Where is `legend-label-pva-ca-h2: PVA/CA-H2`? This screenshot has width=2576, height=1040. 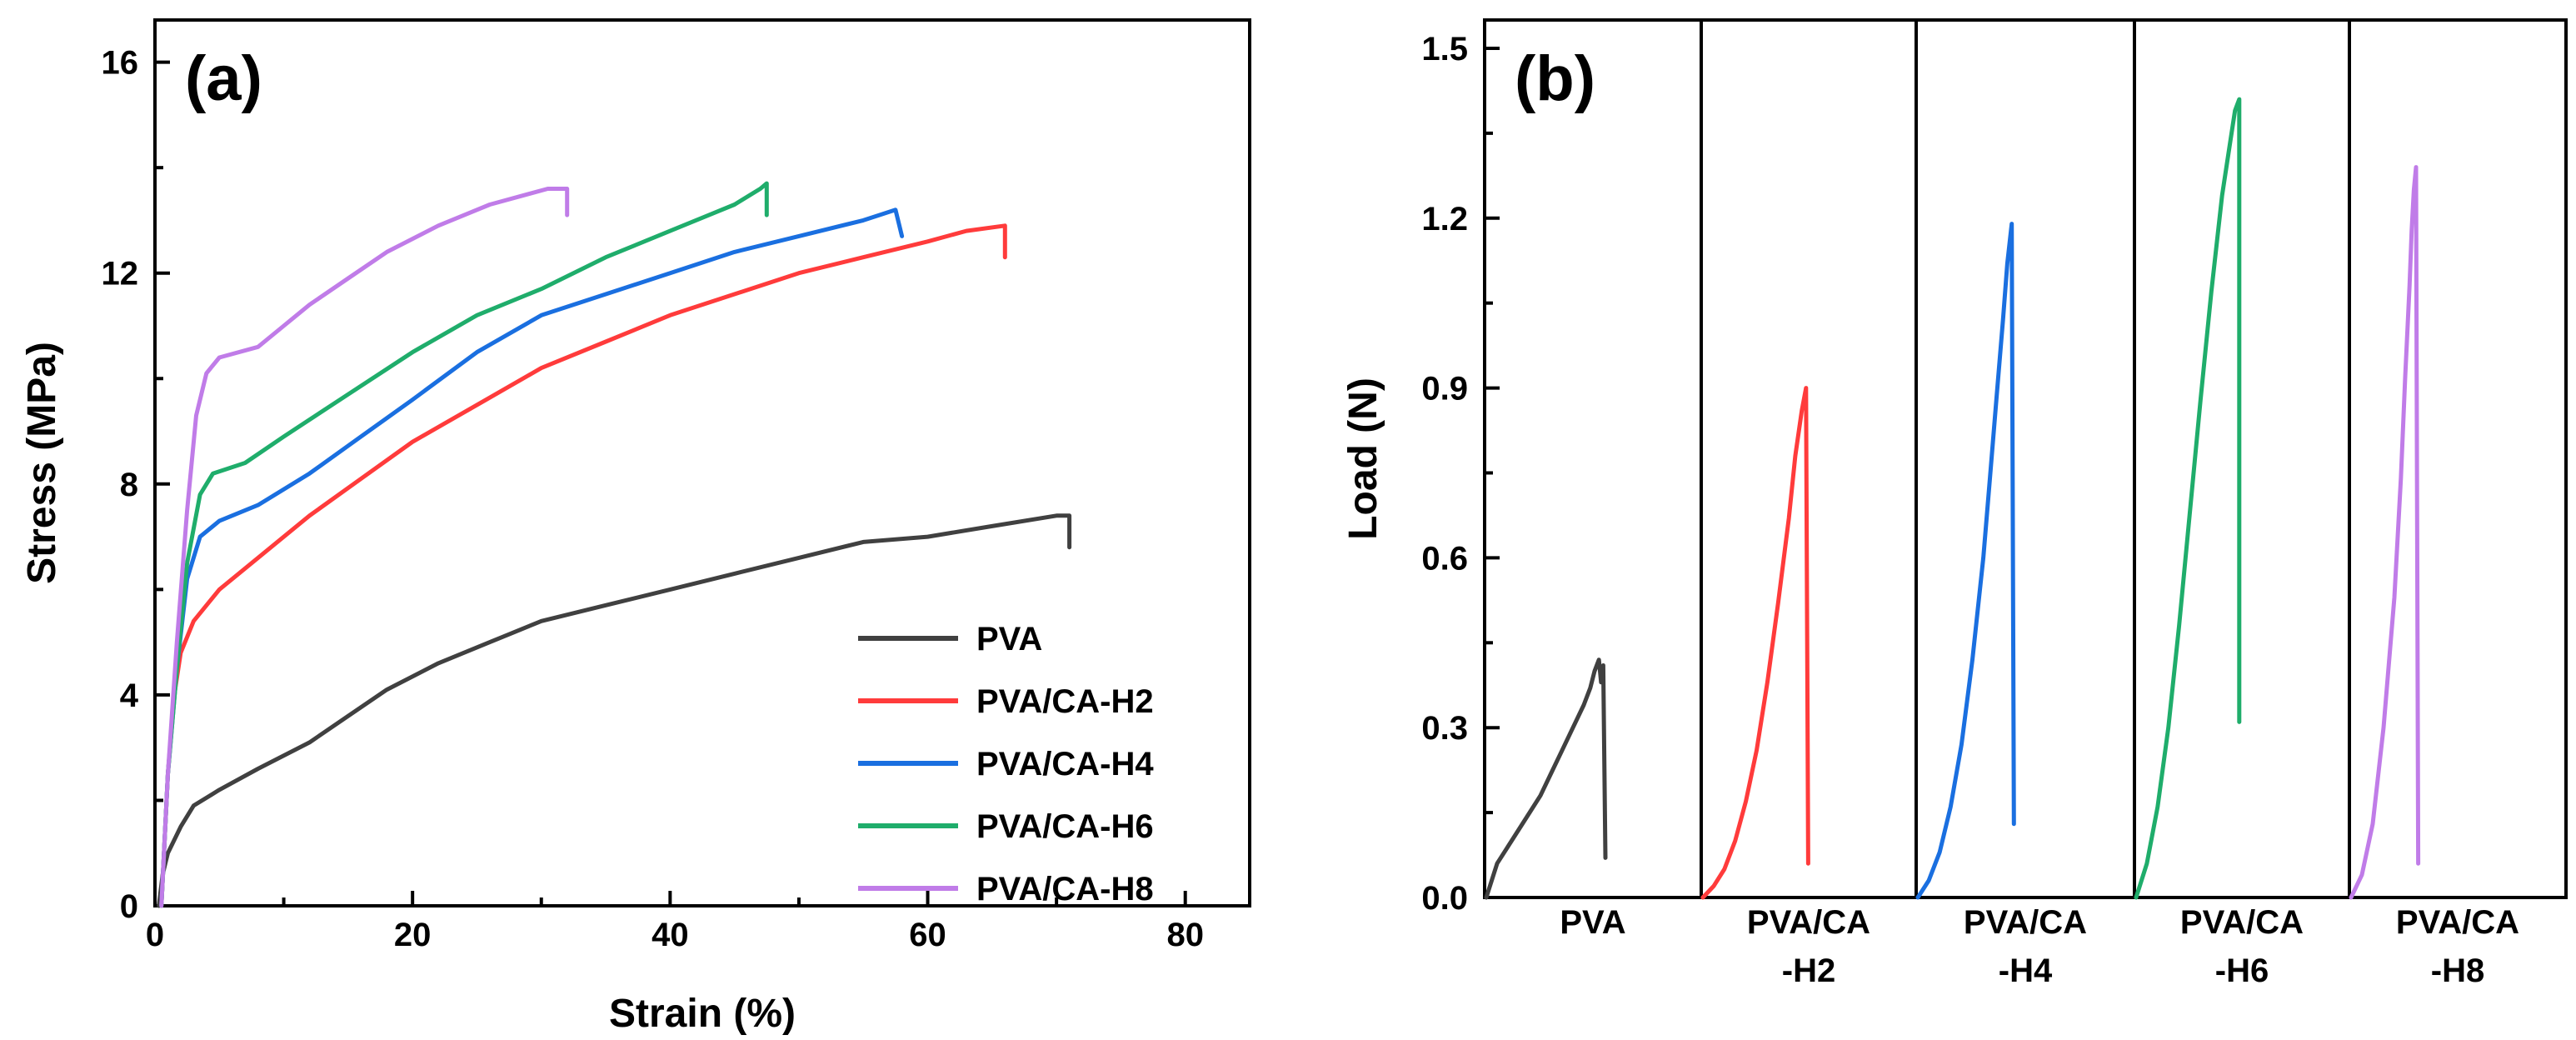 legend-label-pva-ca-h2: PVA/CA-H2 is located at coordinates (1065, 701).